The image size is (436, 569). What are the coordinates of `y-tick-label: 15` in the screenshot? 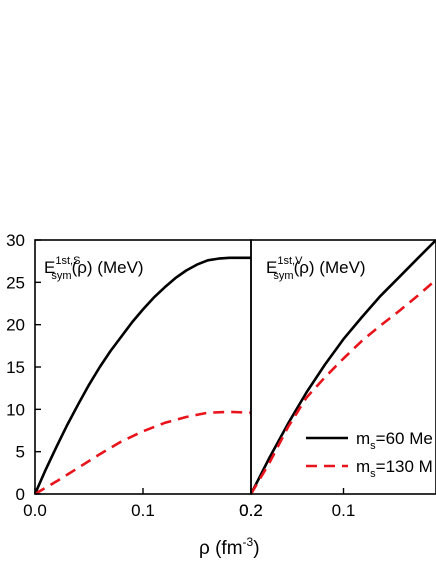 It's located at (15, 367).